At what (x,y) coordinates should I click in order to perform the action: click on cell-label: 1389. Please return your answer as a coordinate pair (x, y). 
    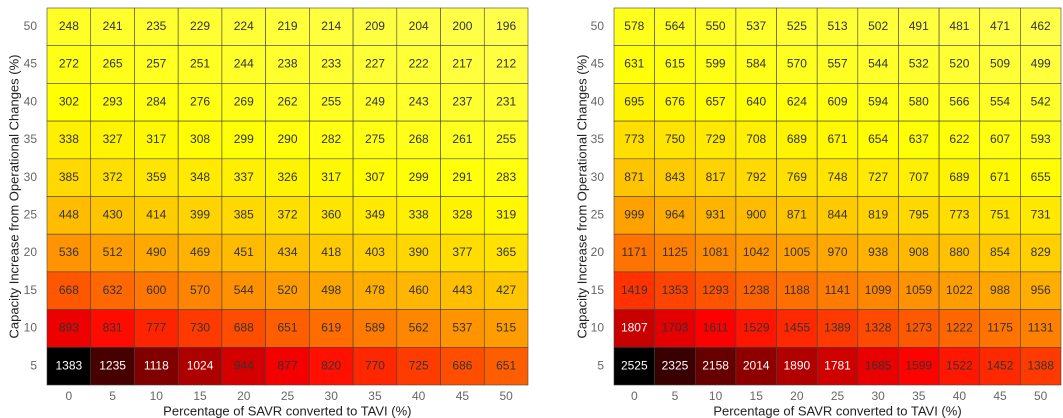
    Looking at the image, I should click on (837, 328).